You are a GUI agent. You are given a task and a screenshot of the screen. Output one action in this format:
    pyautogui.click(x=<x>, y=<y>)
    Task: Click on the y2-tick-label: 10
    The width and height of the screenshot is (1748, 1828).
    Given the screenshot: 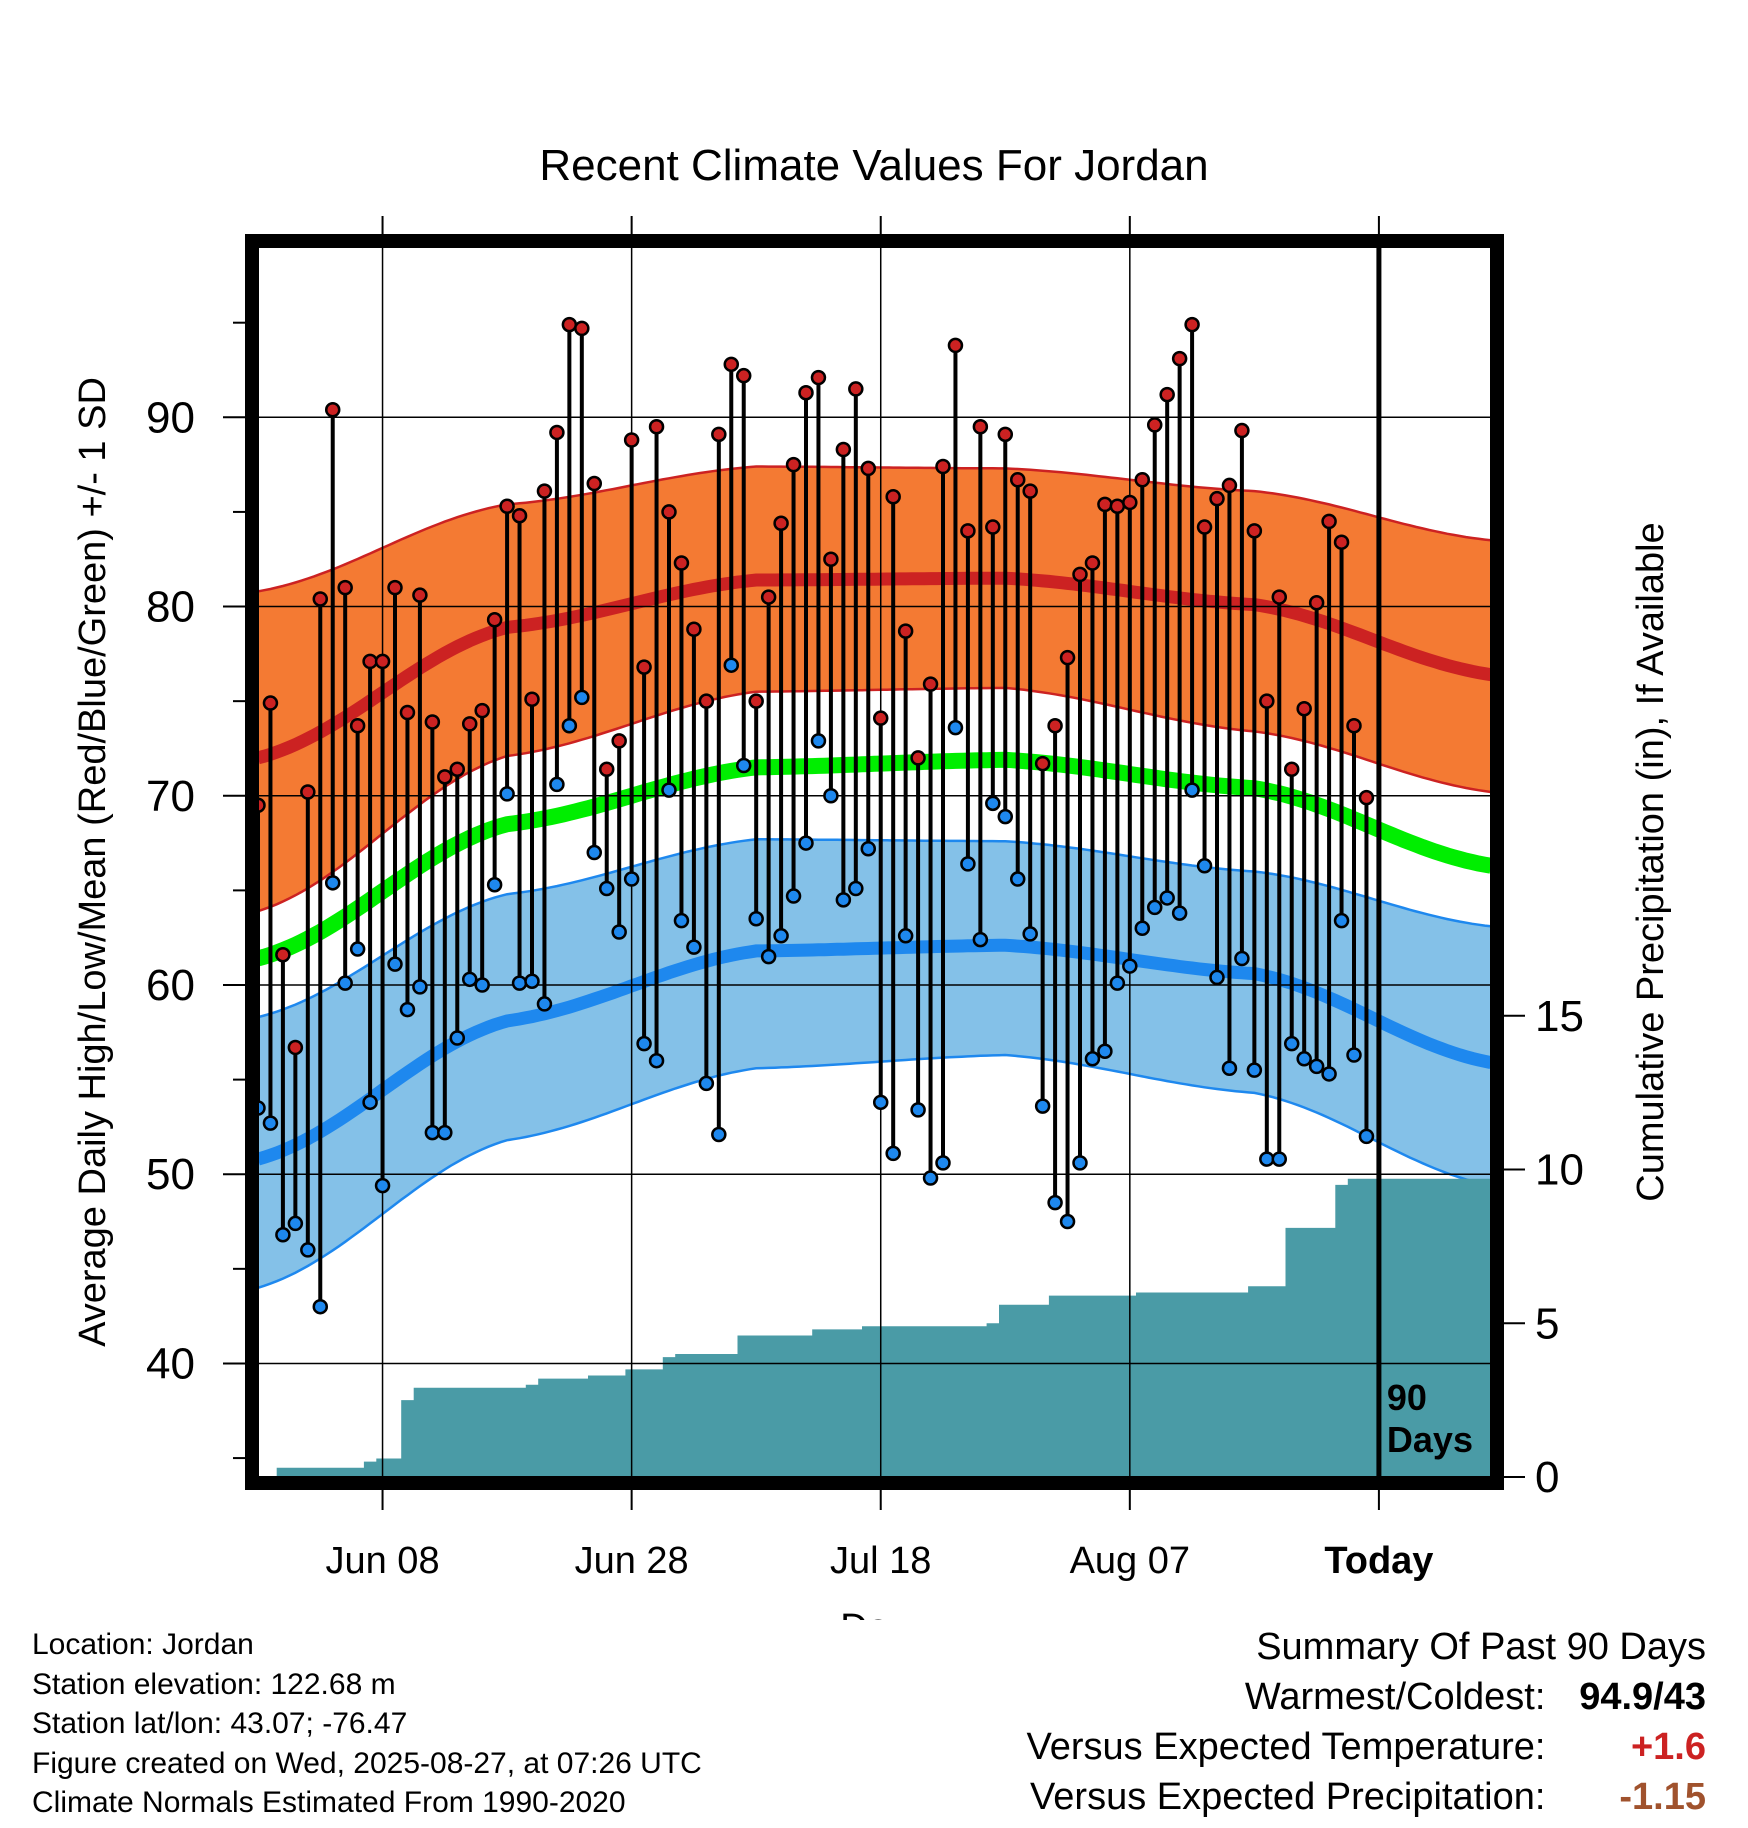 What is the action you would take?
    pyautogui.click(x=1559, y=1170)
    